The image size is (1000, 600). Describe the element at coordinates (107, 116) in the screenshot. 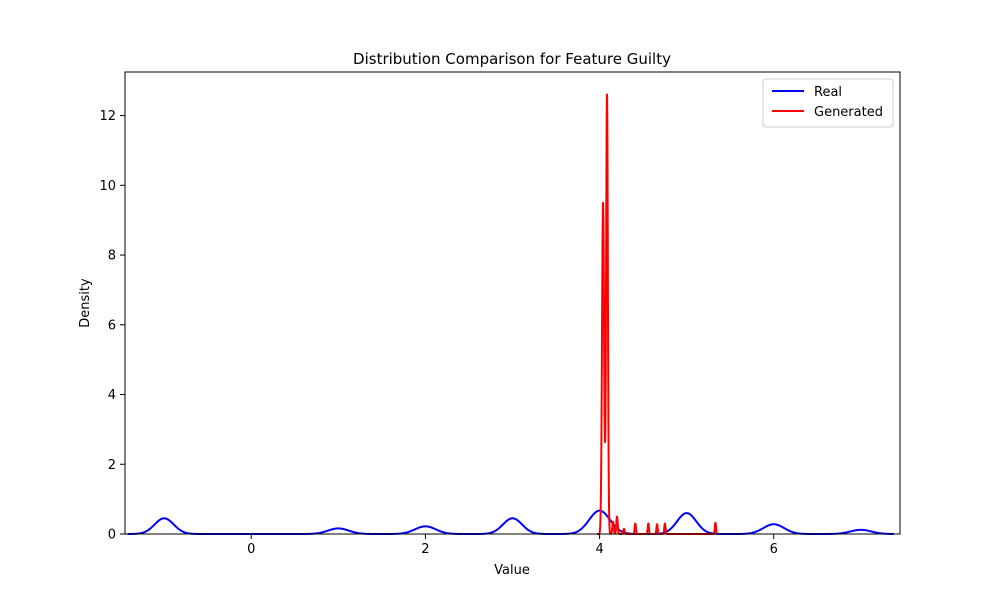

I see `y-tick-label: 12` at that location.